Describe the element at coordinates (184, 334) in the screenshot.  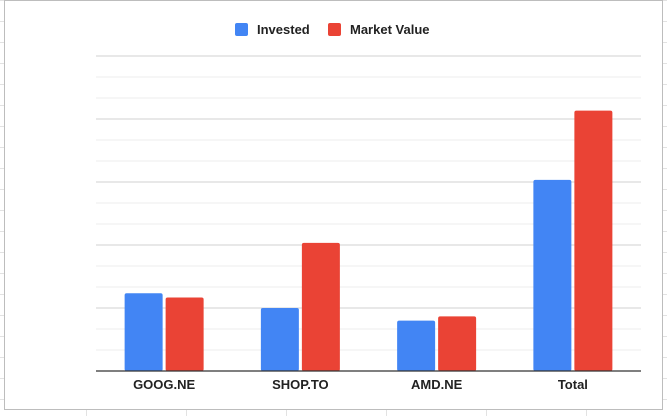
I see `bar-market-value-goog-ne` at that location.